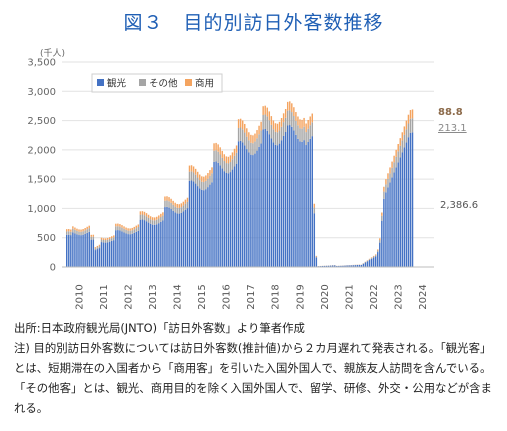 This screenshot has width=507, height=431. Describe the element at coordinates (46, 238) in the screenshot. I see `y-tick-label: 500` at that location.